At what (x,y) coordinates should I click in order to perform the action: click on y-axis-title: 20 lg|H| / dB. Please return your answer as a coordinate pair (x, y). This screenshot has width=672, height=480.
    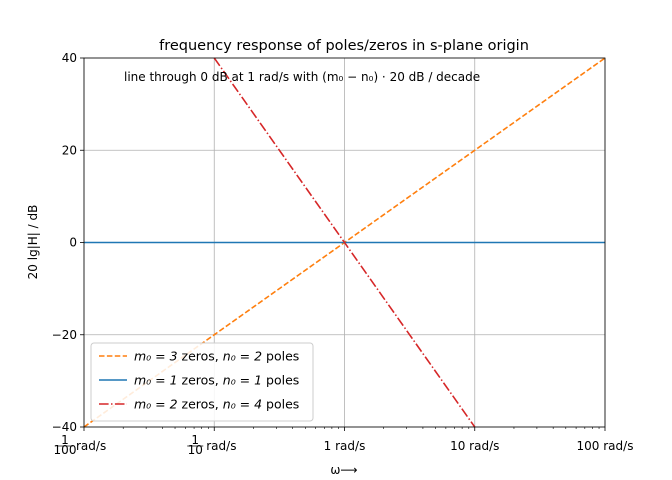
    Looking at the image, I should click on (33, 242).